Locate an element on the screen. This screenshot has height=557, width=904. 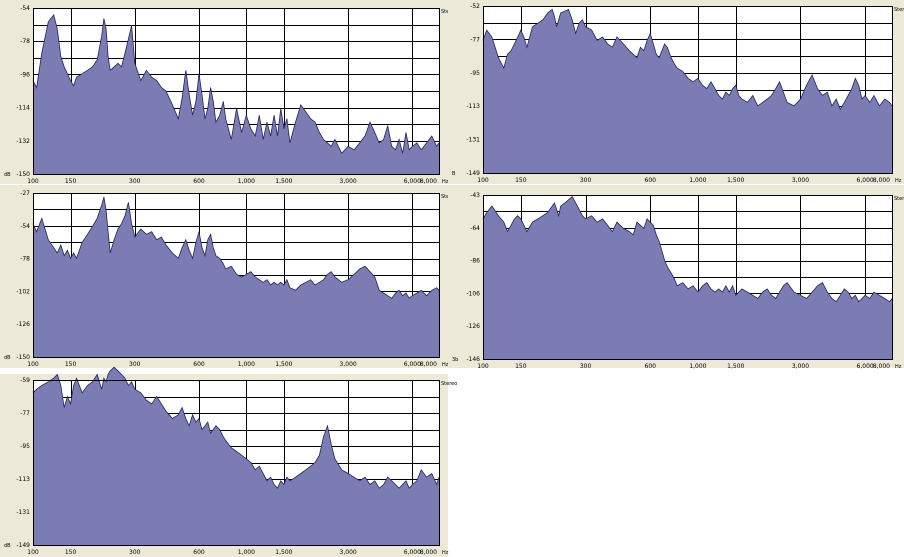
y-unit-label: dB is located at coordinates (7, 358).